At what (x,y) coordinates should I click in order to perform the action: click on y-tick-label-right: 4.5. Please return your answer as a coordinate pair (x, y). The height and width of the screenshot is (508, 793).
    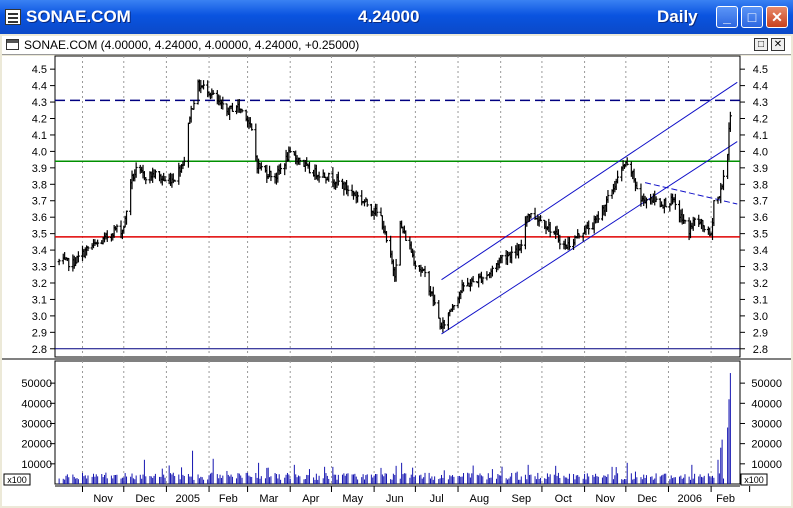
    Looking at the image, I should click on (760, 70).